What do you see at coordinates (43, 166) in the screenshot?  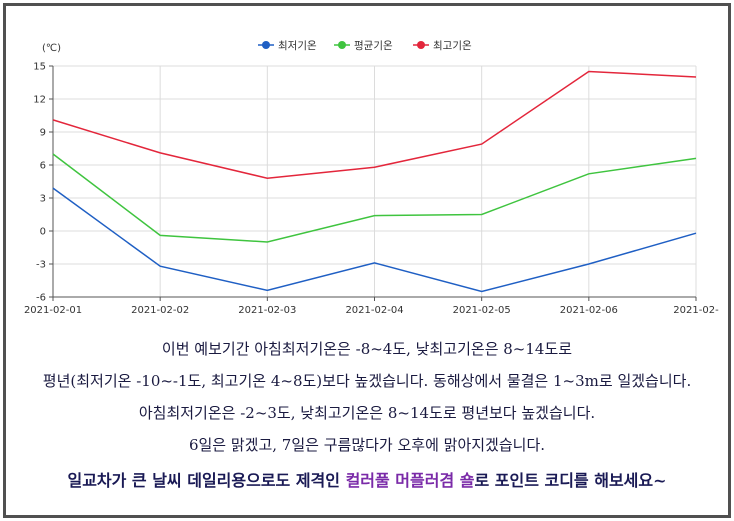 I see `y-tick-label: 6` at bounding box center [43, 166].